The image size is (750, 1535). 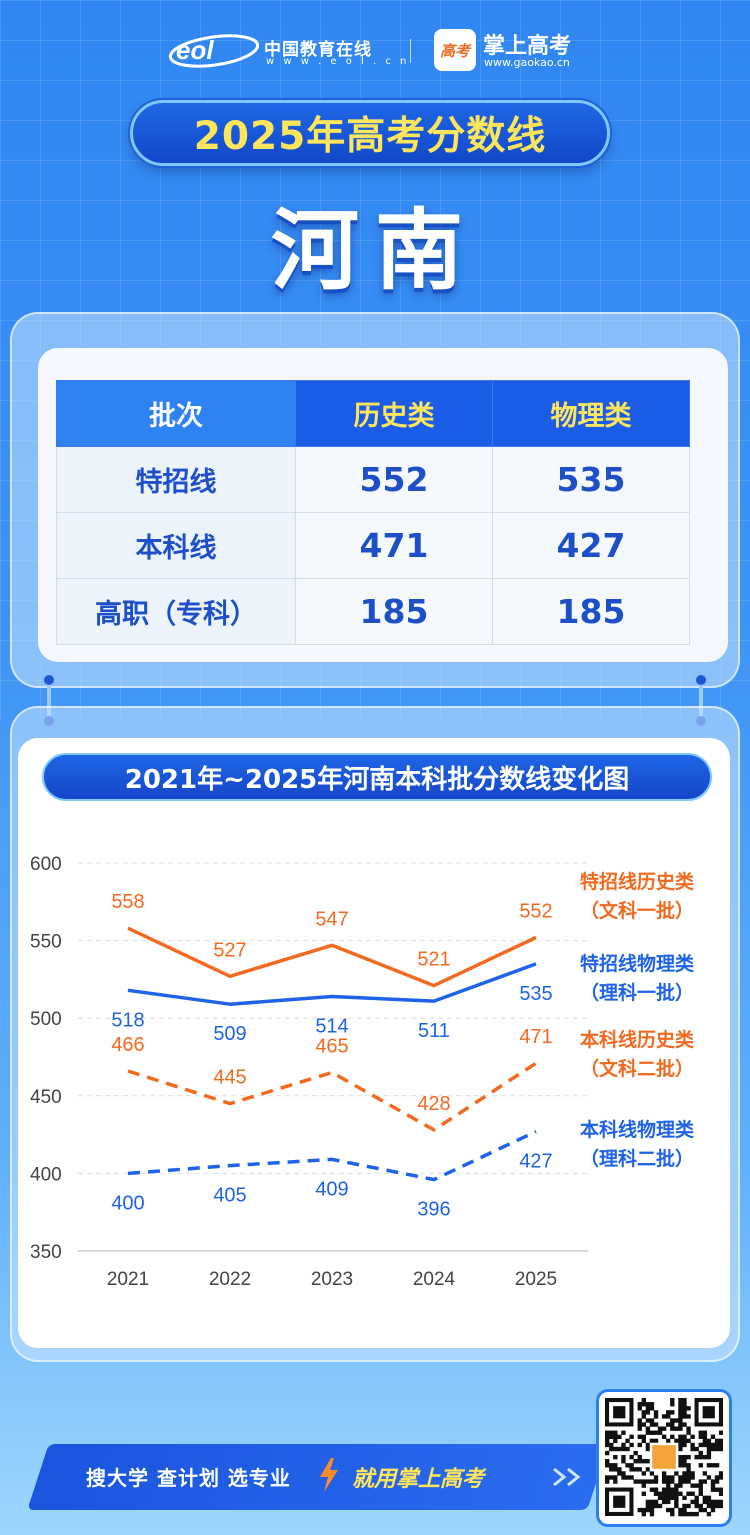 I want to click on data-label: 514, so click(x=331, y=1026).